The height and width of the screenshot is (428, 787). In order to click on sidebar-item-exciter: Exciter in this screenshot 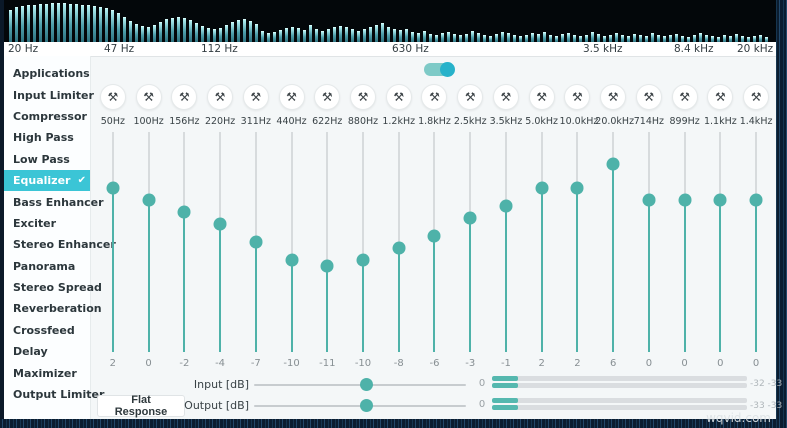, I will do `click(47, 223)`.